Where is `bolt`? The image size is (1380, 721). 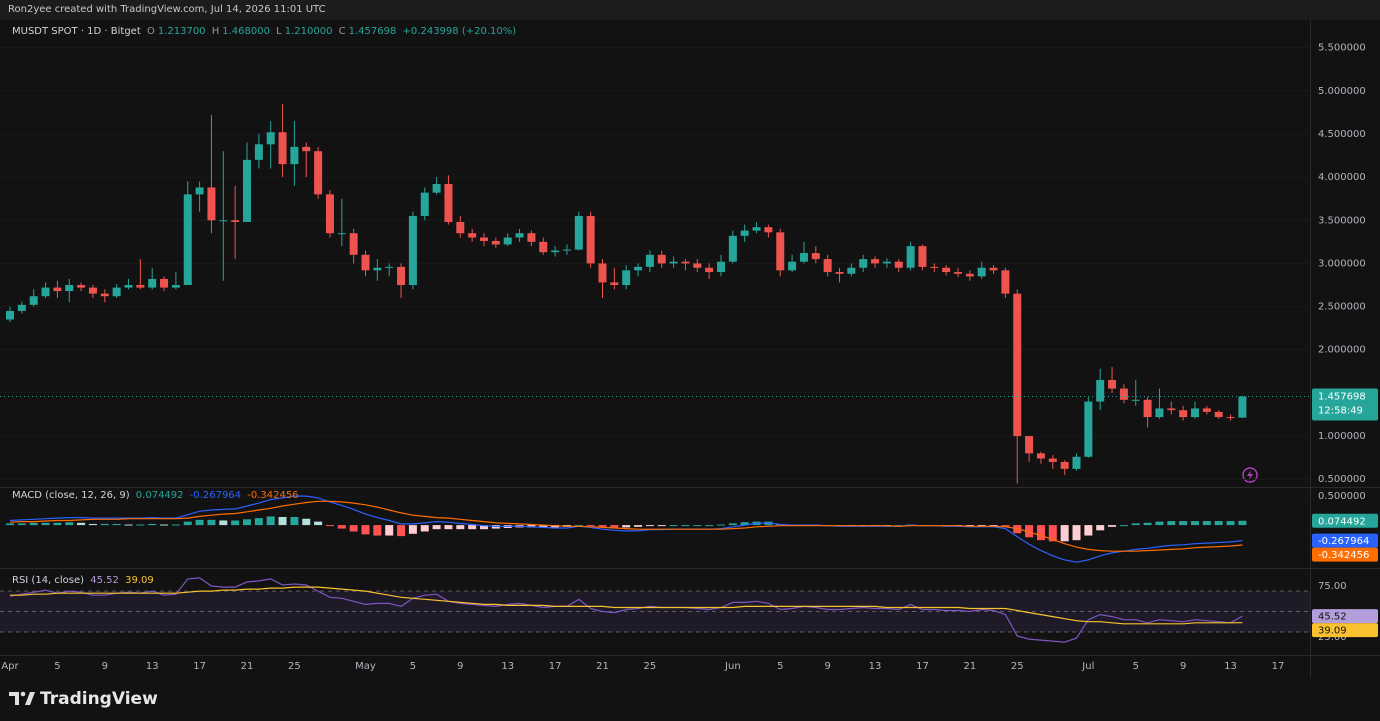
bolt is located at coordinates (1250, 475).